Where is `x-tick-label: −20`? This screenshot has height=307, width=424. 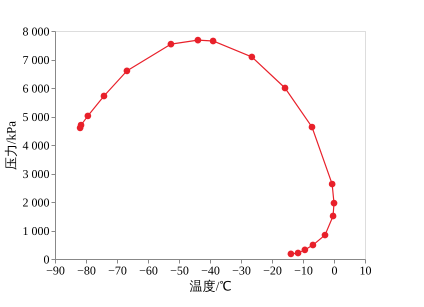
x-tick-label: −20 is located at coordinates (272, 271).